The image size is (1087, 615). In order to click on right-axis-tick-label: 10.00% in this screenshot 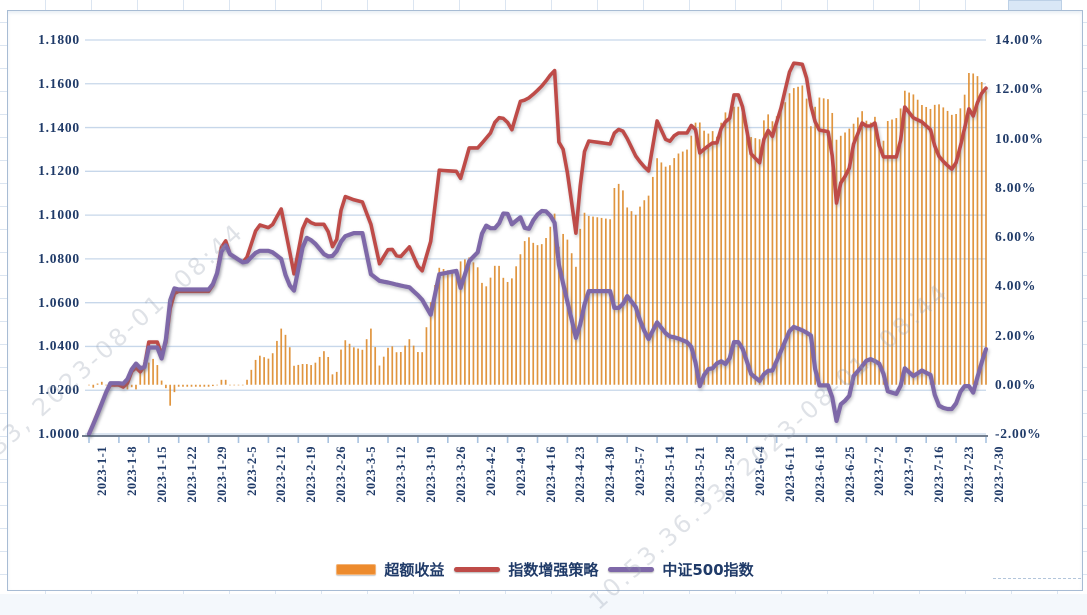, I will do `click(1019, 138)`.